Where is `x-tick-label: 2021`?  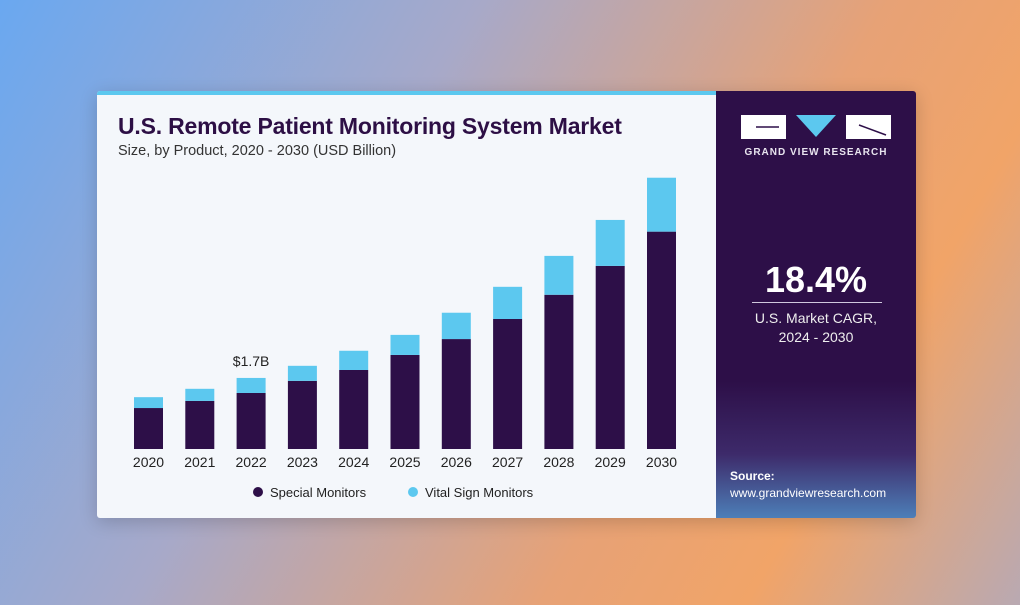 x-tick-label: 2021 is located at coordinates (199, 462).